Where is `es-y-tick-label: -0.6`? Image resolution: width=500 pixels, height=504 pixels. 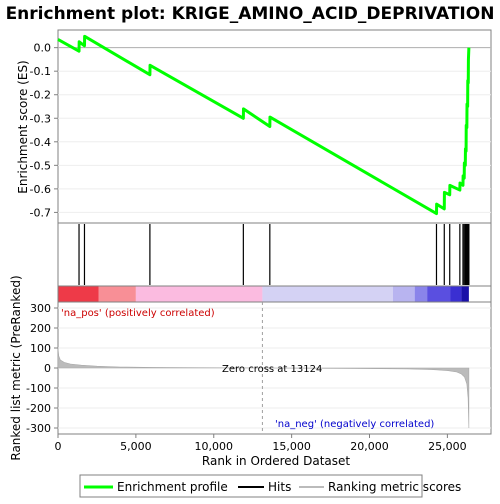
es-y-tick-label: -0.6 is located at coordinates (40, 189).